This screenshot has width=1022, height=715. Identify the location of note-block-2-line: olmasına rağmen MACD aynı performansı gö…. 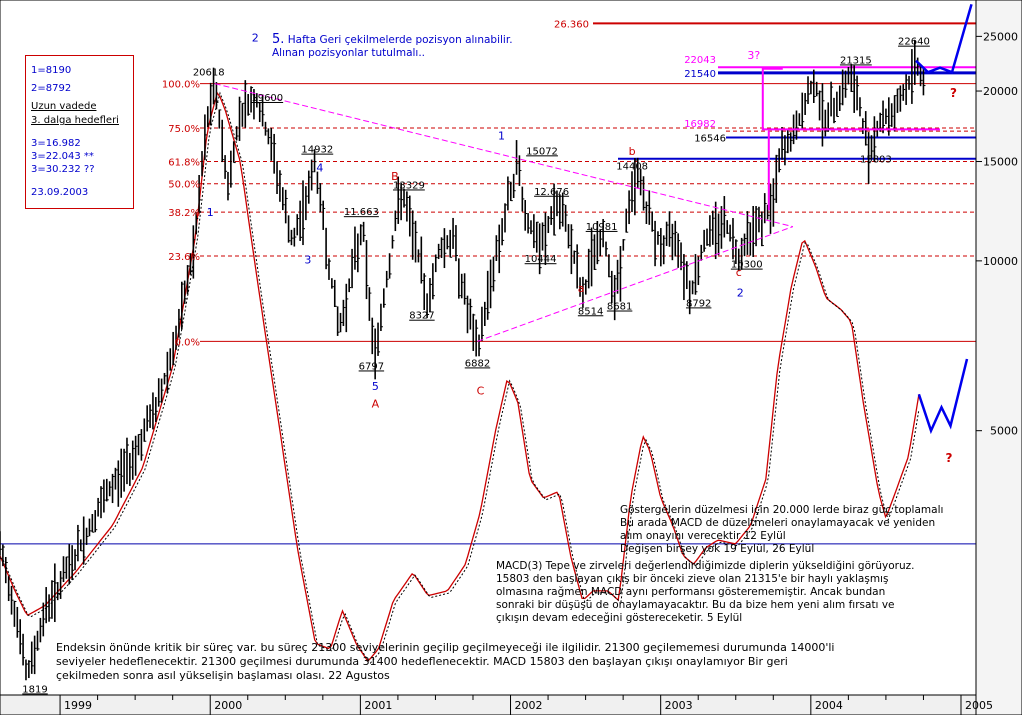
(691, 592).